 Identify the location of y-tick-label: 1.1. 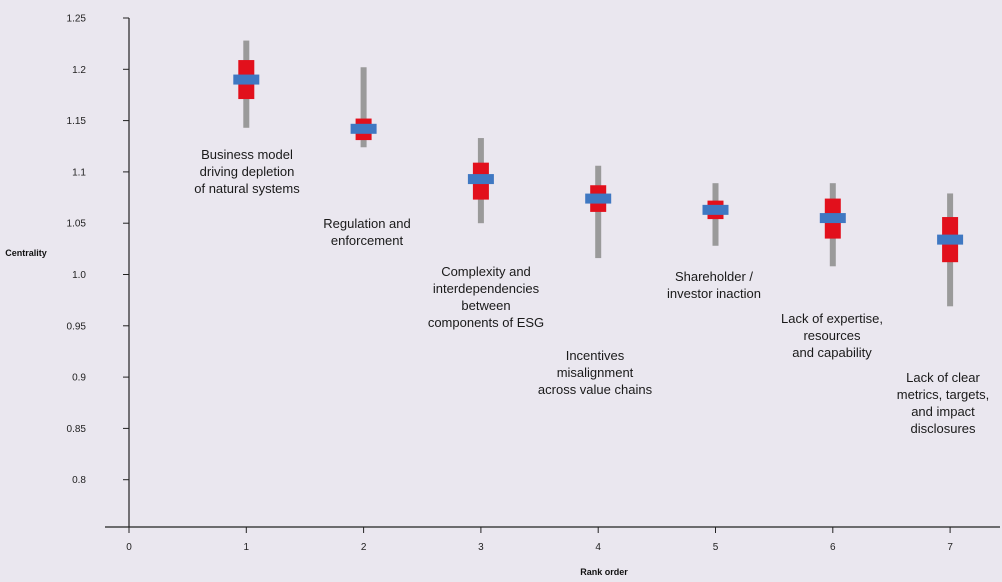
(79, 172).